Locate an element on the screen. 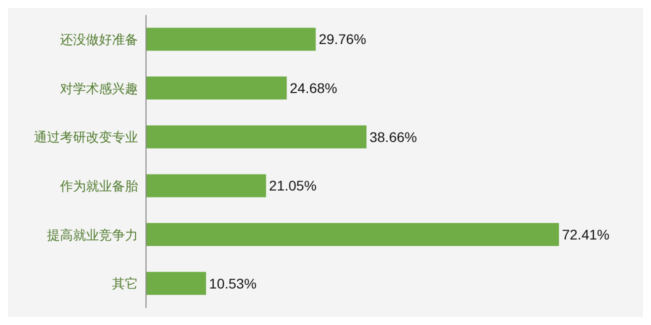 Image resolution: width=651 pixels, height=325 pixels. data-label: 38.66% is located at coordinates (393, 136).